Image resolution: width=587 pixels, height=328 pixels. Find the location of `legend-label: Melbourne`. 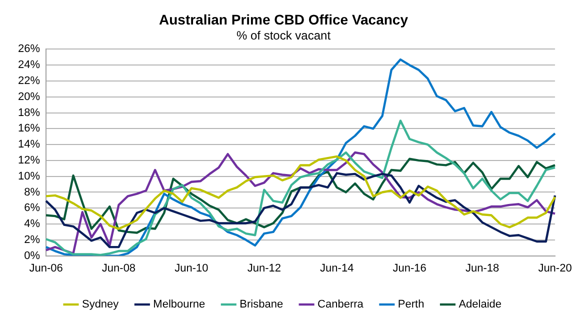

legend-label: Melbourne is located at coordinates (179, 304).